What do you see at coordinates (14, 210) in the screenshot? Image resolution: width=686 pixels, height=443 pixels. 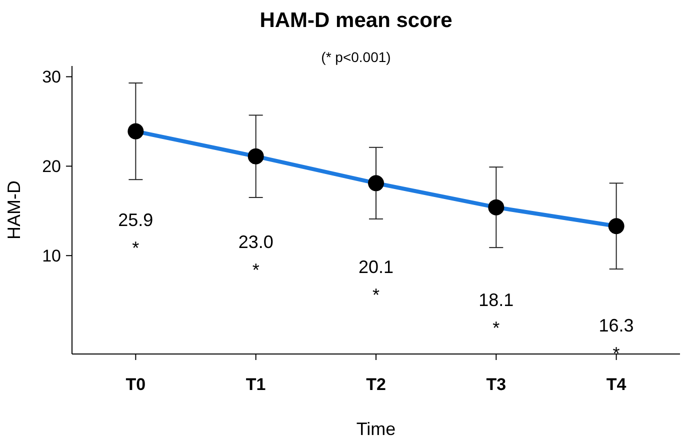 I see `y-axis-title: HAM-D` at bounding box center [14, 210].